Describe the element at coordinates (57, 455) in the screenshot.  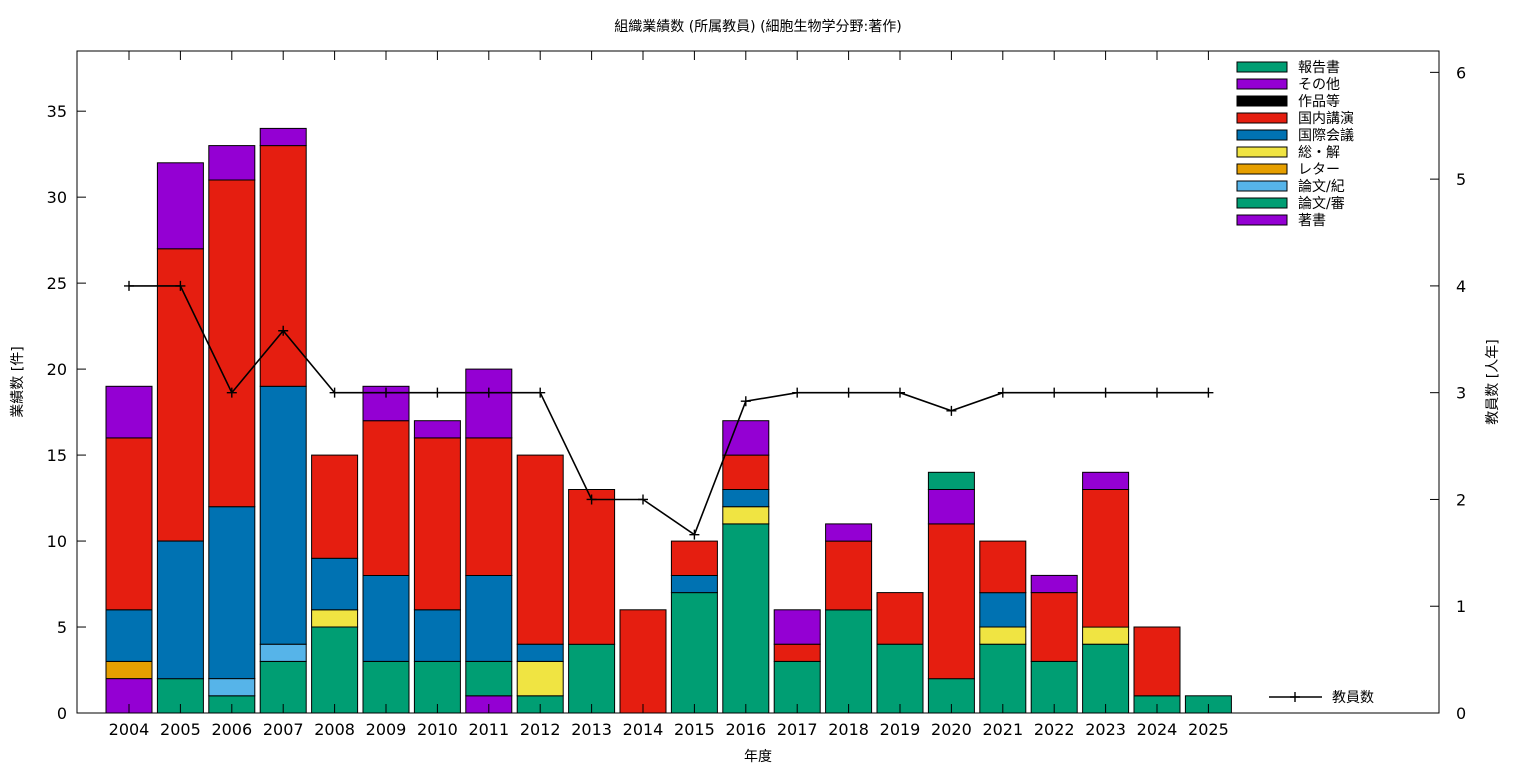
I see `y-tick-label: 15` at that location.